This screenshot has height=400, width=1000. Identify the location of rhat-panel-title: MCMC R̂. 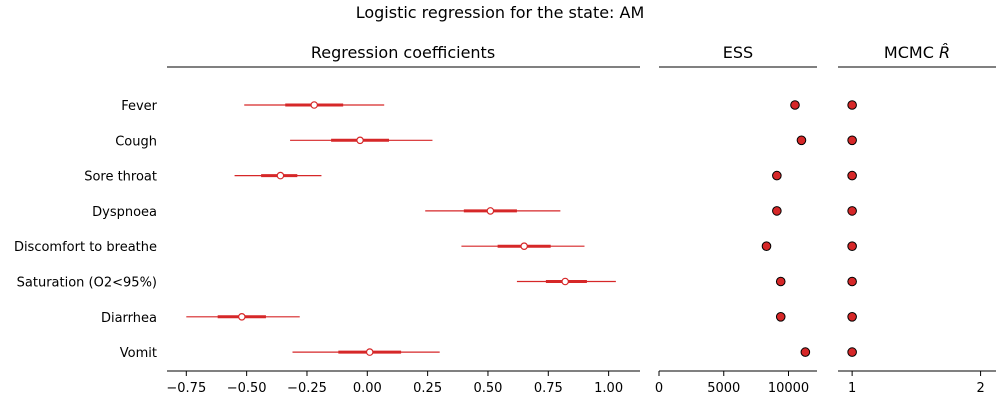
(917, 52).